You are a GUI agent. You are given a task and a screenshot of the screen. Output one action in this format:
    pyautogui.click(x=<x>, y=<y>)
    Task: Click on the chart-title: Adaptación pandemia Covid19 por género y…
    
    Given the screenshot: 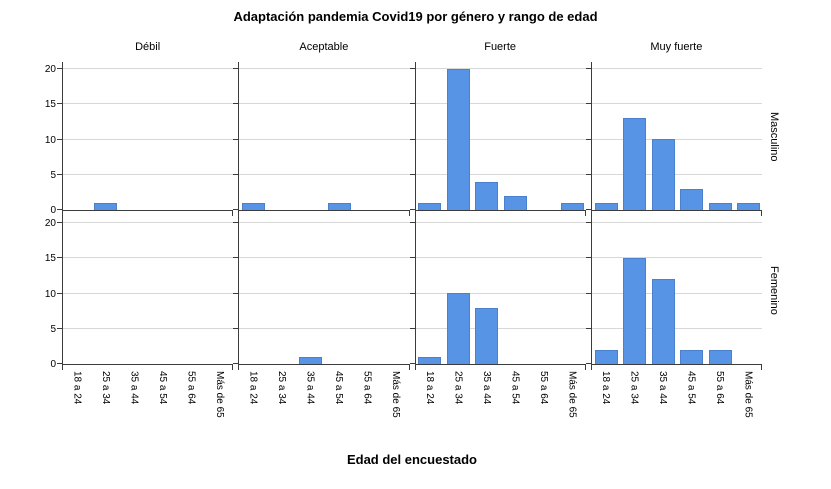 What is the action you would take?
    pyautogui.click(x=415, y=16)
    